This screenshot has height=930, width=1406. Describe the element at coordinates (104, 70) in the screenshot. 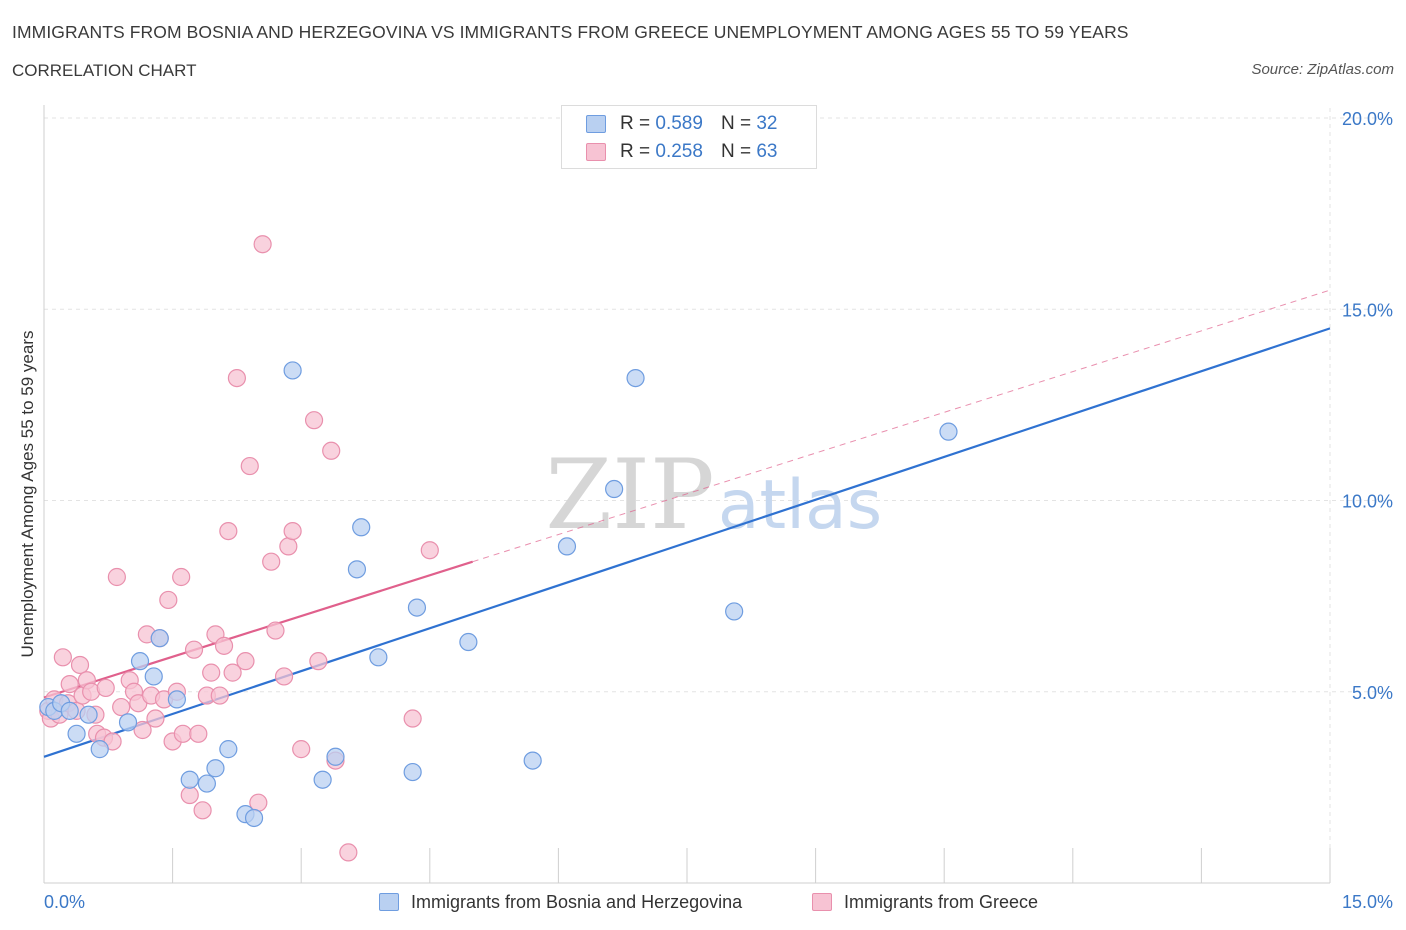

I see `chart-subtitle: CORRELATION CHART` at that location.